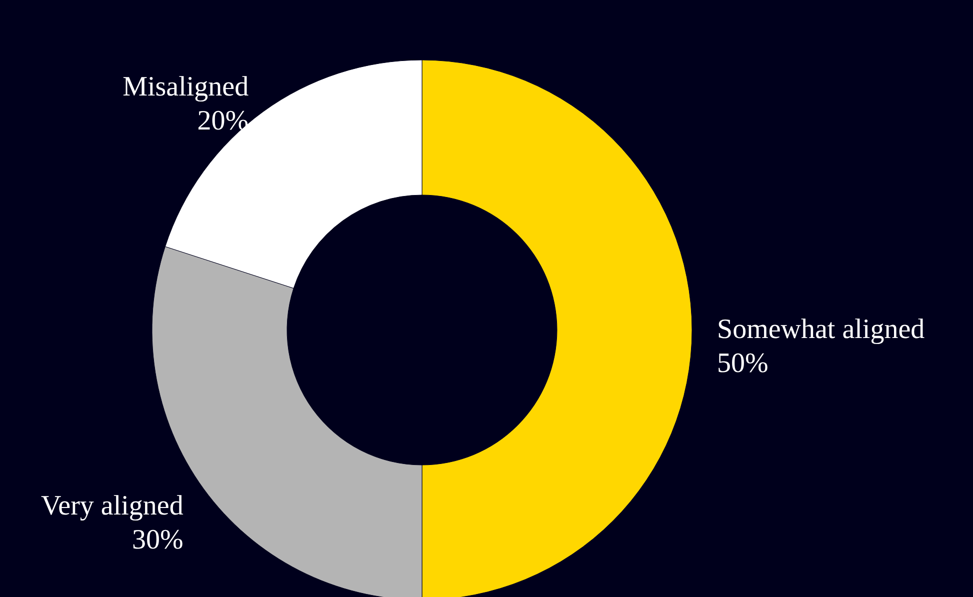 The height and width of the screenshot is (597, 973). Describe the element at coordinates (112, 506) in the screenshot. I see `slice-label: Very aligned` at that location.